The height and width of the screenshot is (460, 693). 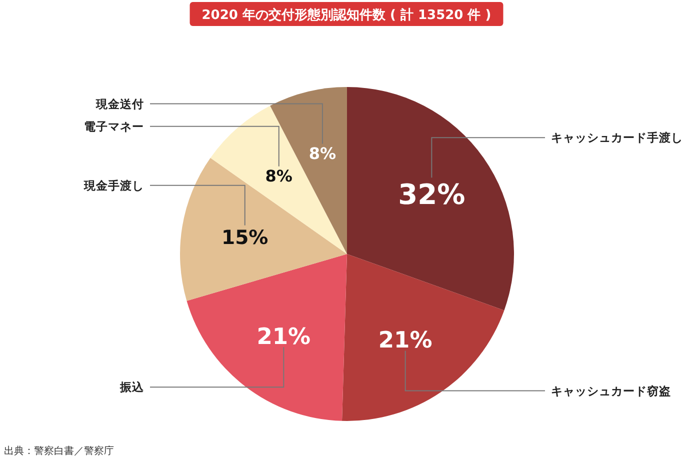 I want to click on slice-label: キャッシュカード手渡し, so click(x=617, y=137).